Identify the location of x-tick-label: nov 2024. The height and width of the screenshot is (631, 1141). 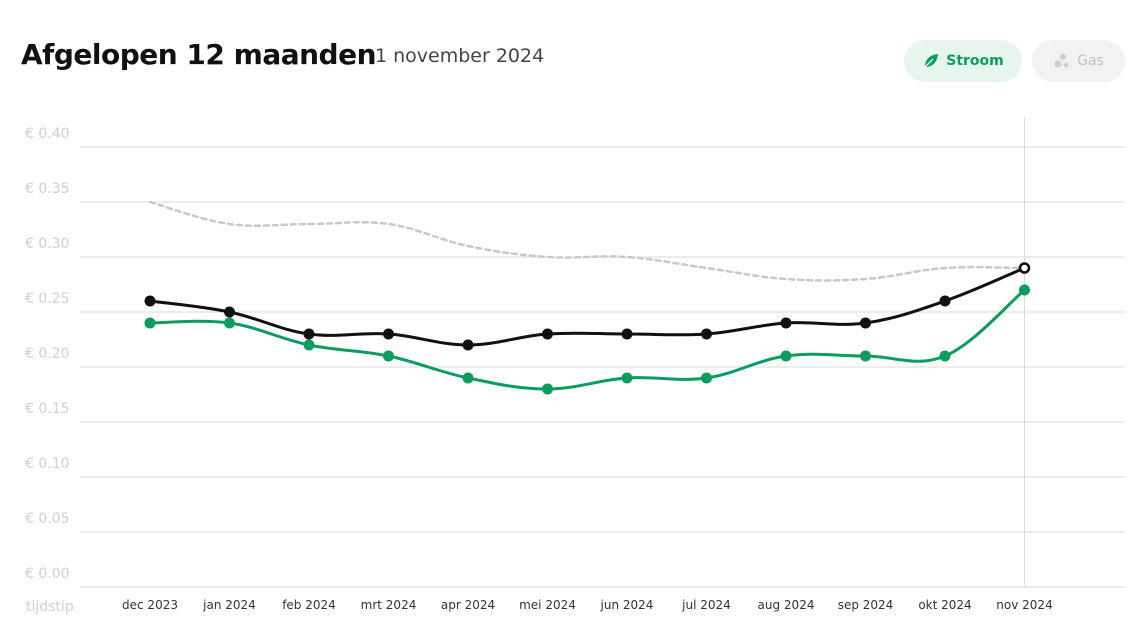
(1024, 605).